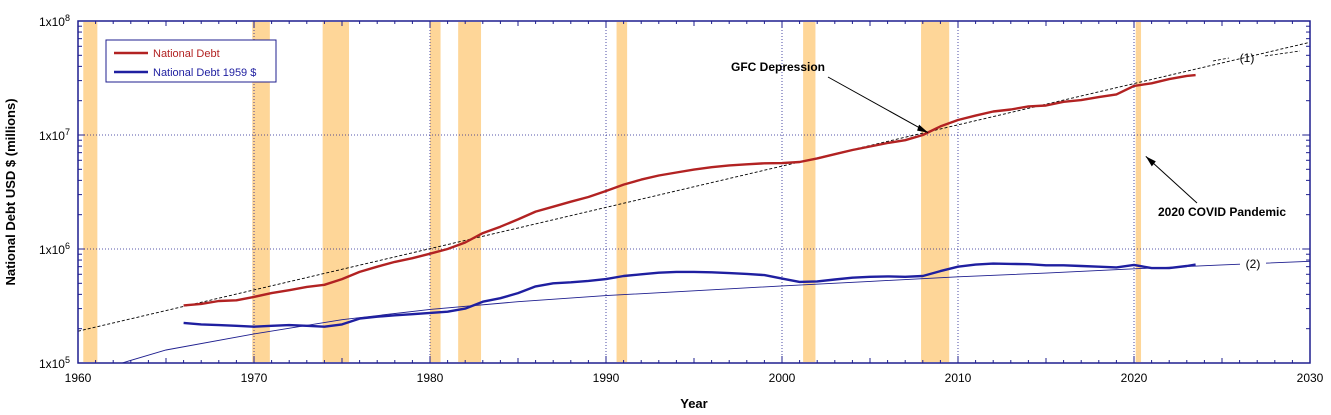 The height and width of the screenshot is (415, 1331). I want to click on y-tick-label: 1x10⁵, so click(54, 363).